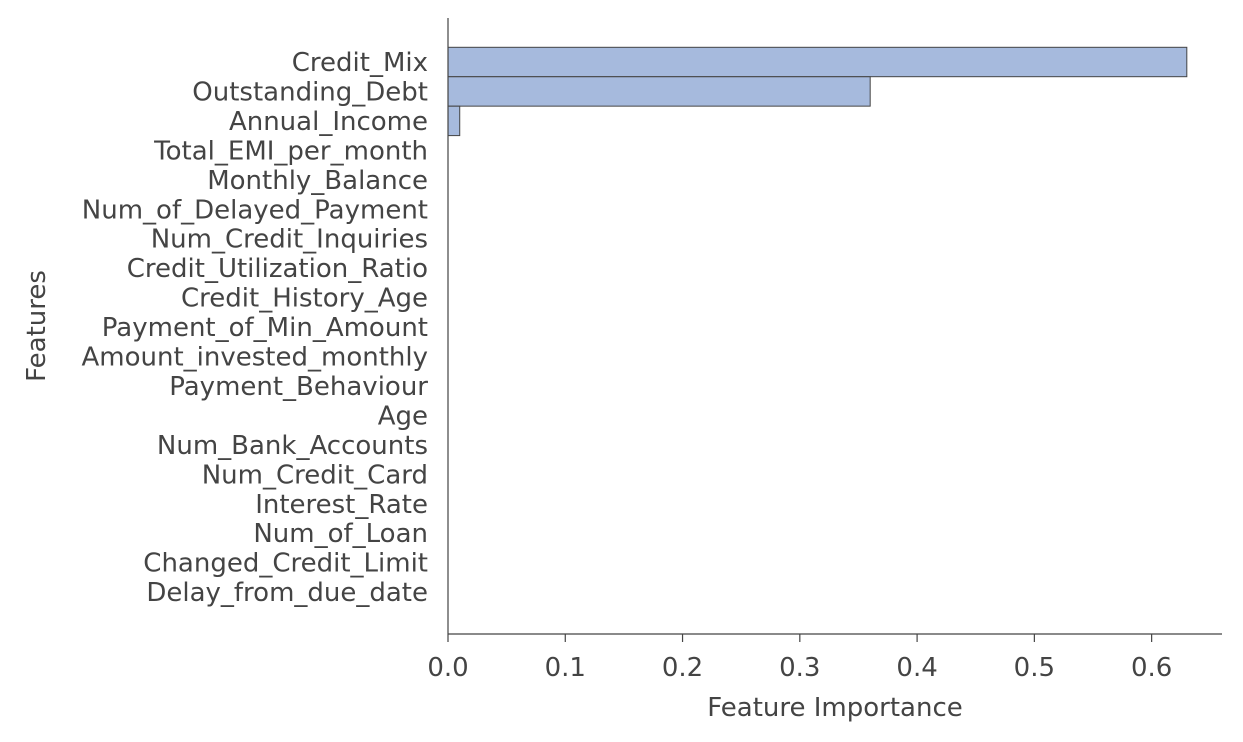 Image resolution: width=1243 pixels, height=742 pixels. I want to click on y-tick-label: Age, so click(403, 416).